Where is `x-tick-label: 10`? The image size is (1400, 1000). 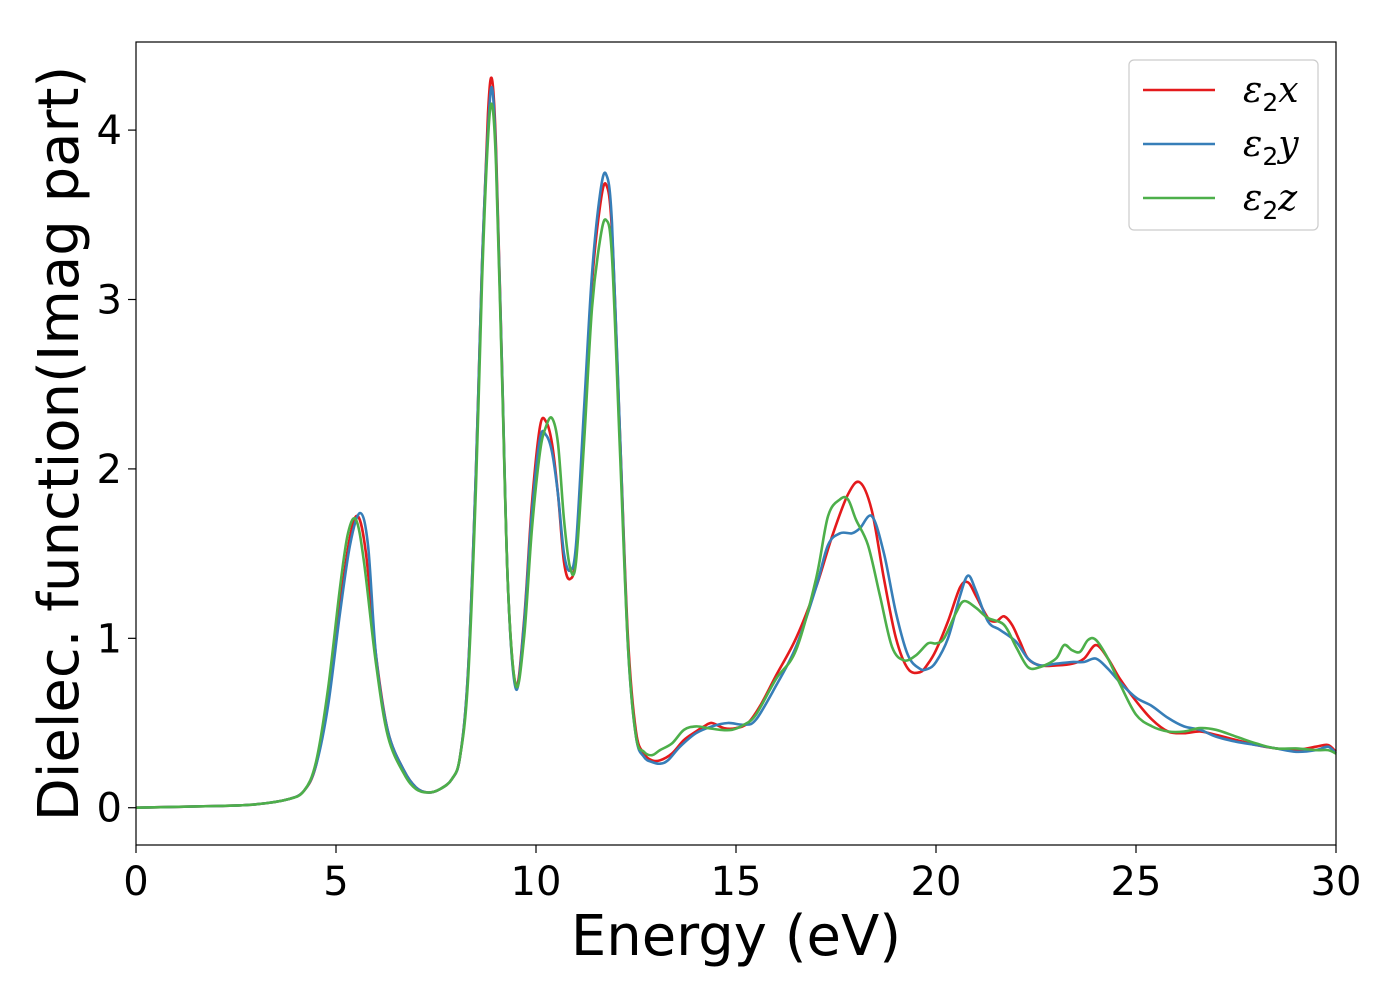
x-tick-label: 10 is located at coordinates (536, 882).